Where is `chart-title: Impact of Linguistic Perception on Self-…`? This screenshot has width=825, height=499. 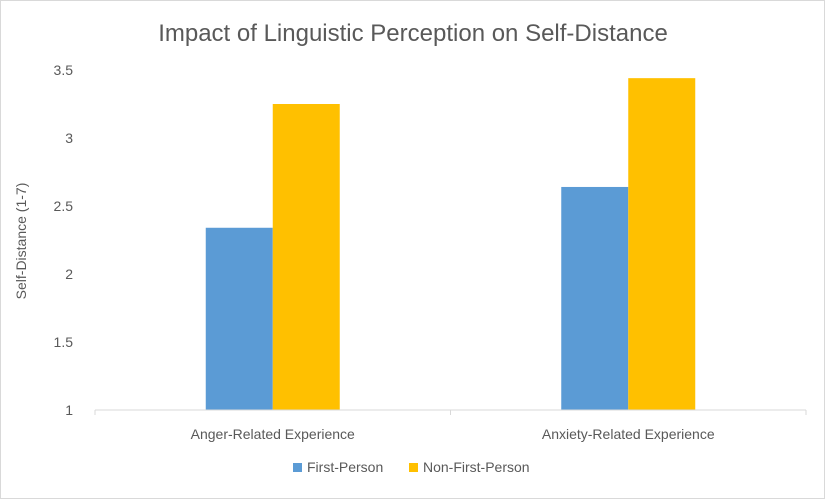 chart-title: Impact of Linguistic Perception on Self-… is located at coordinates (413, 33).